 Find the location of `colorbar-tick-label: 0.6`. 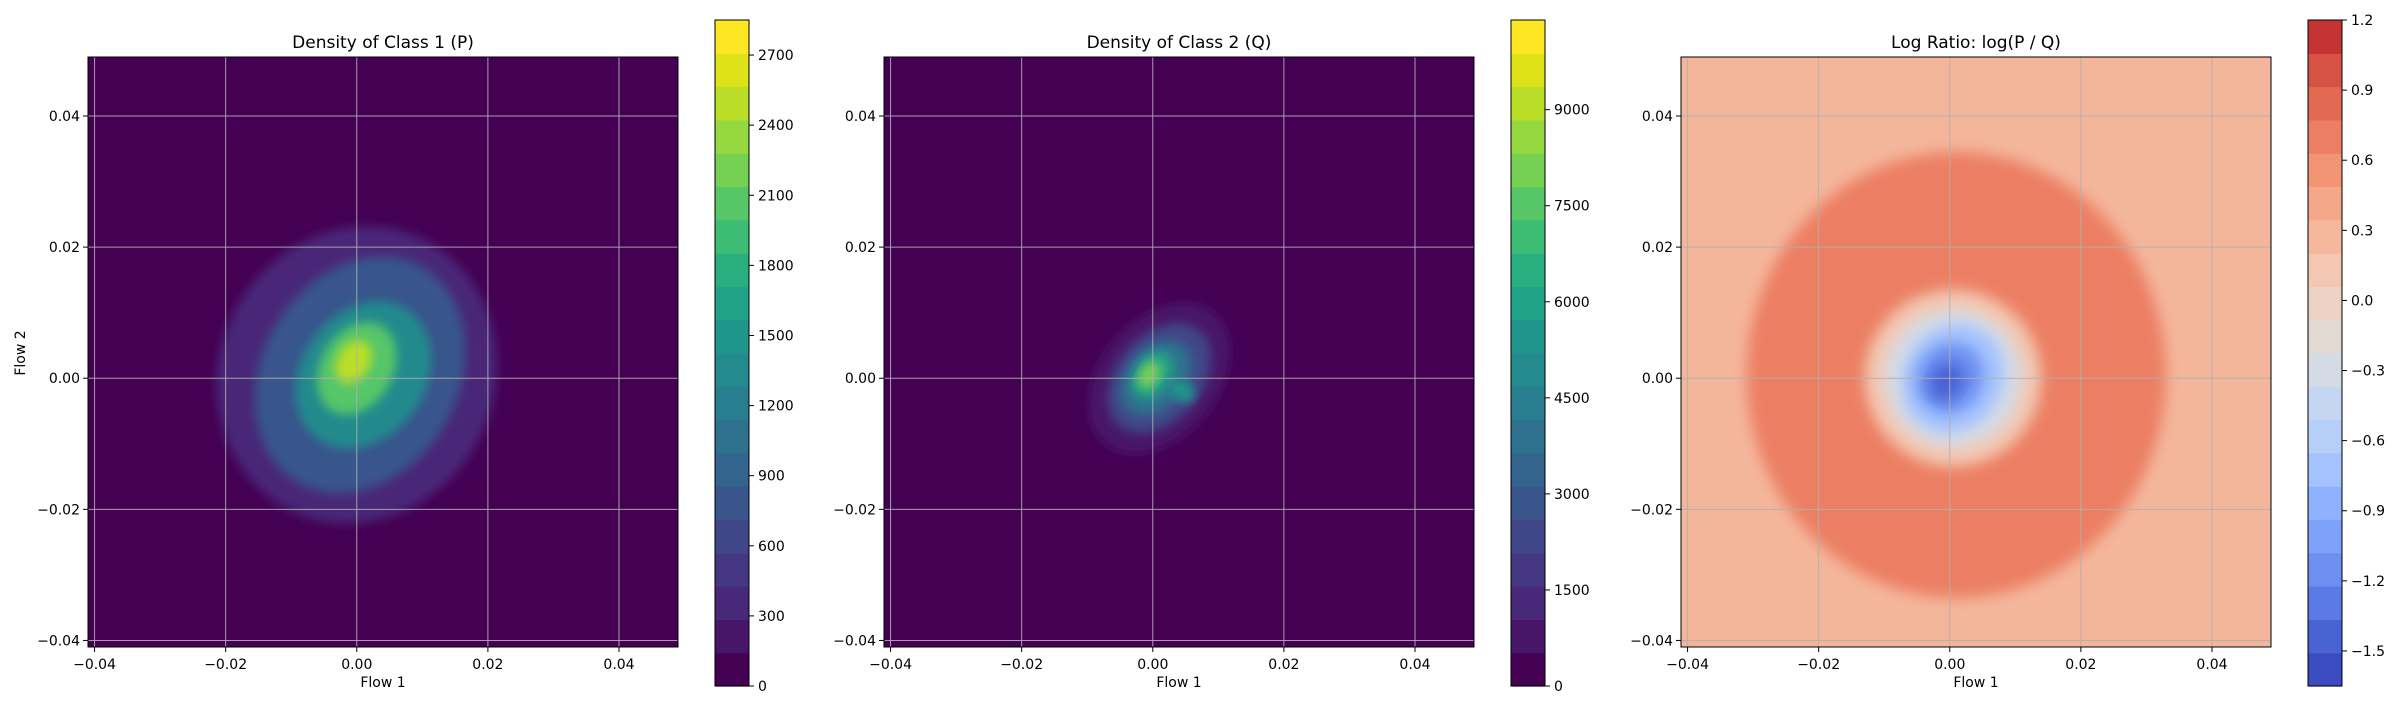

colorbar-tick-label: 0.6 is located at coordinates (2362, 161).